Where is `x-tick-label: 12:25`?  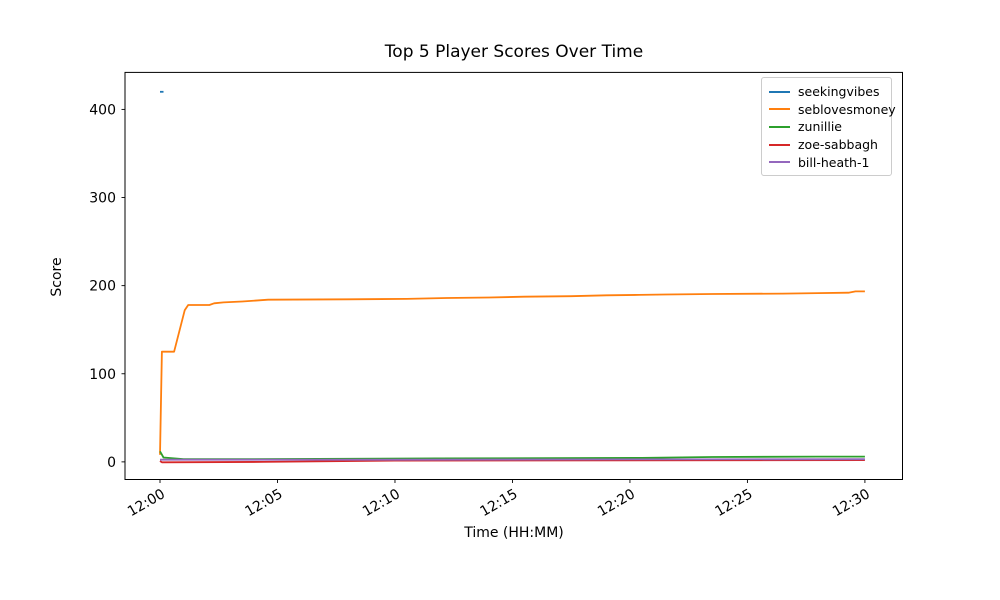
x-tick-label: 12:25 is located at coordinates (733, 503).